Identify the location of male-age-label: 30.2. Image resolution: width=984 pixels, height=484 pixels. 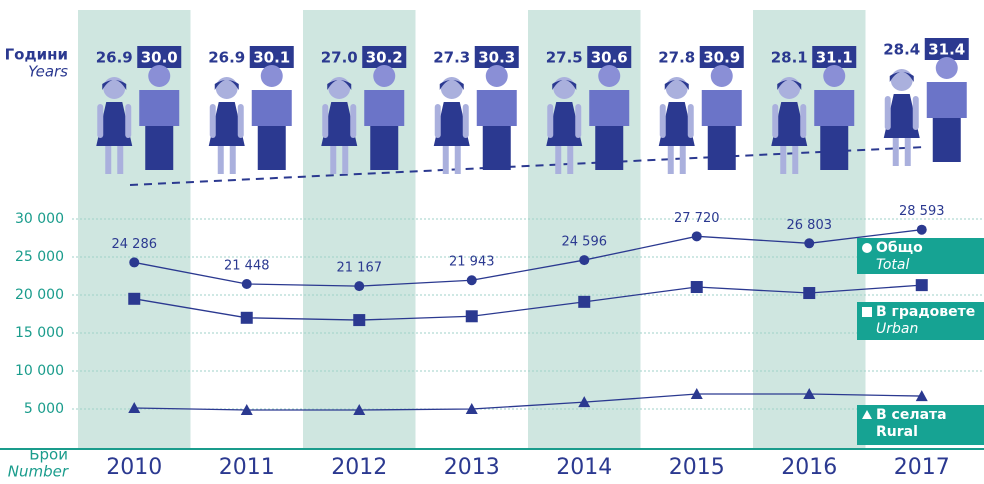
(384, 58).